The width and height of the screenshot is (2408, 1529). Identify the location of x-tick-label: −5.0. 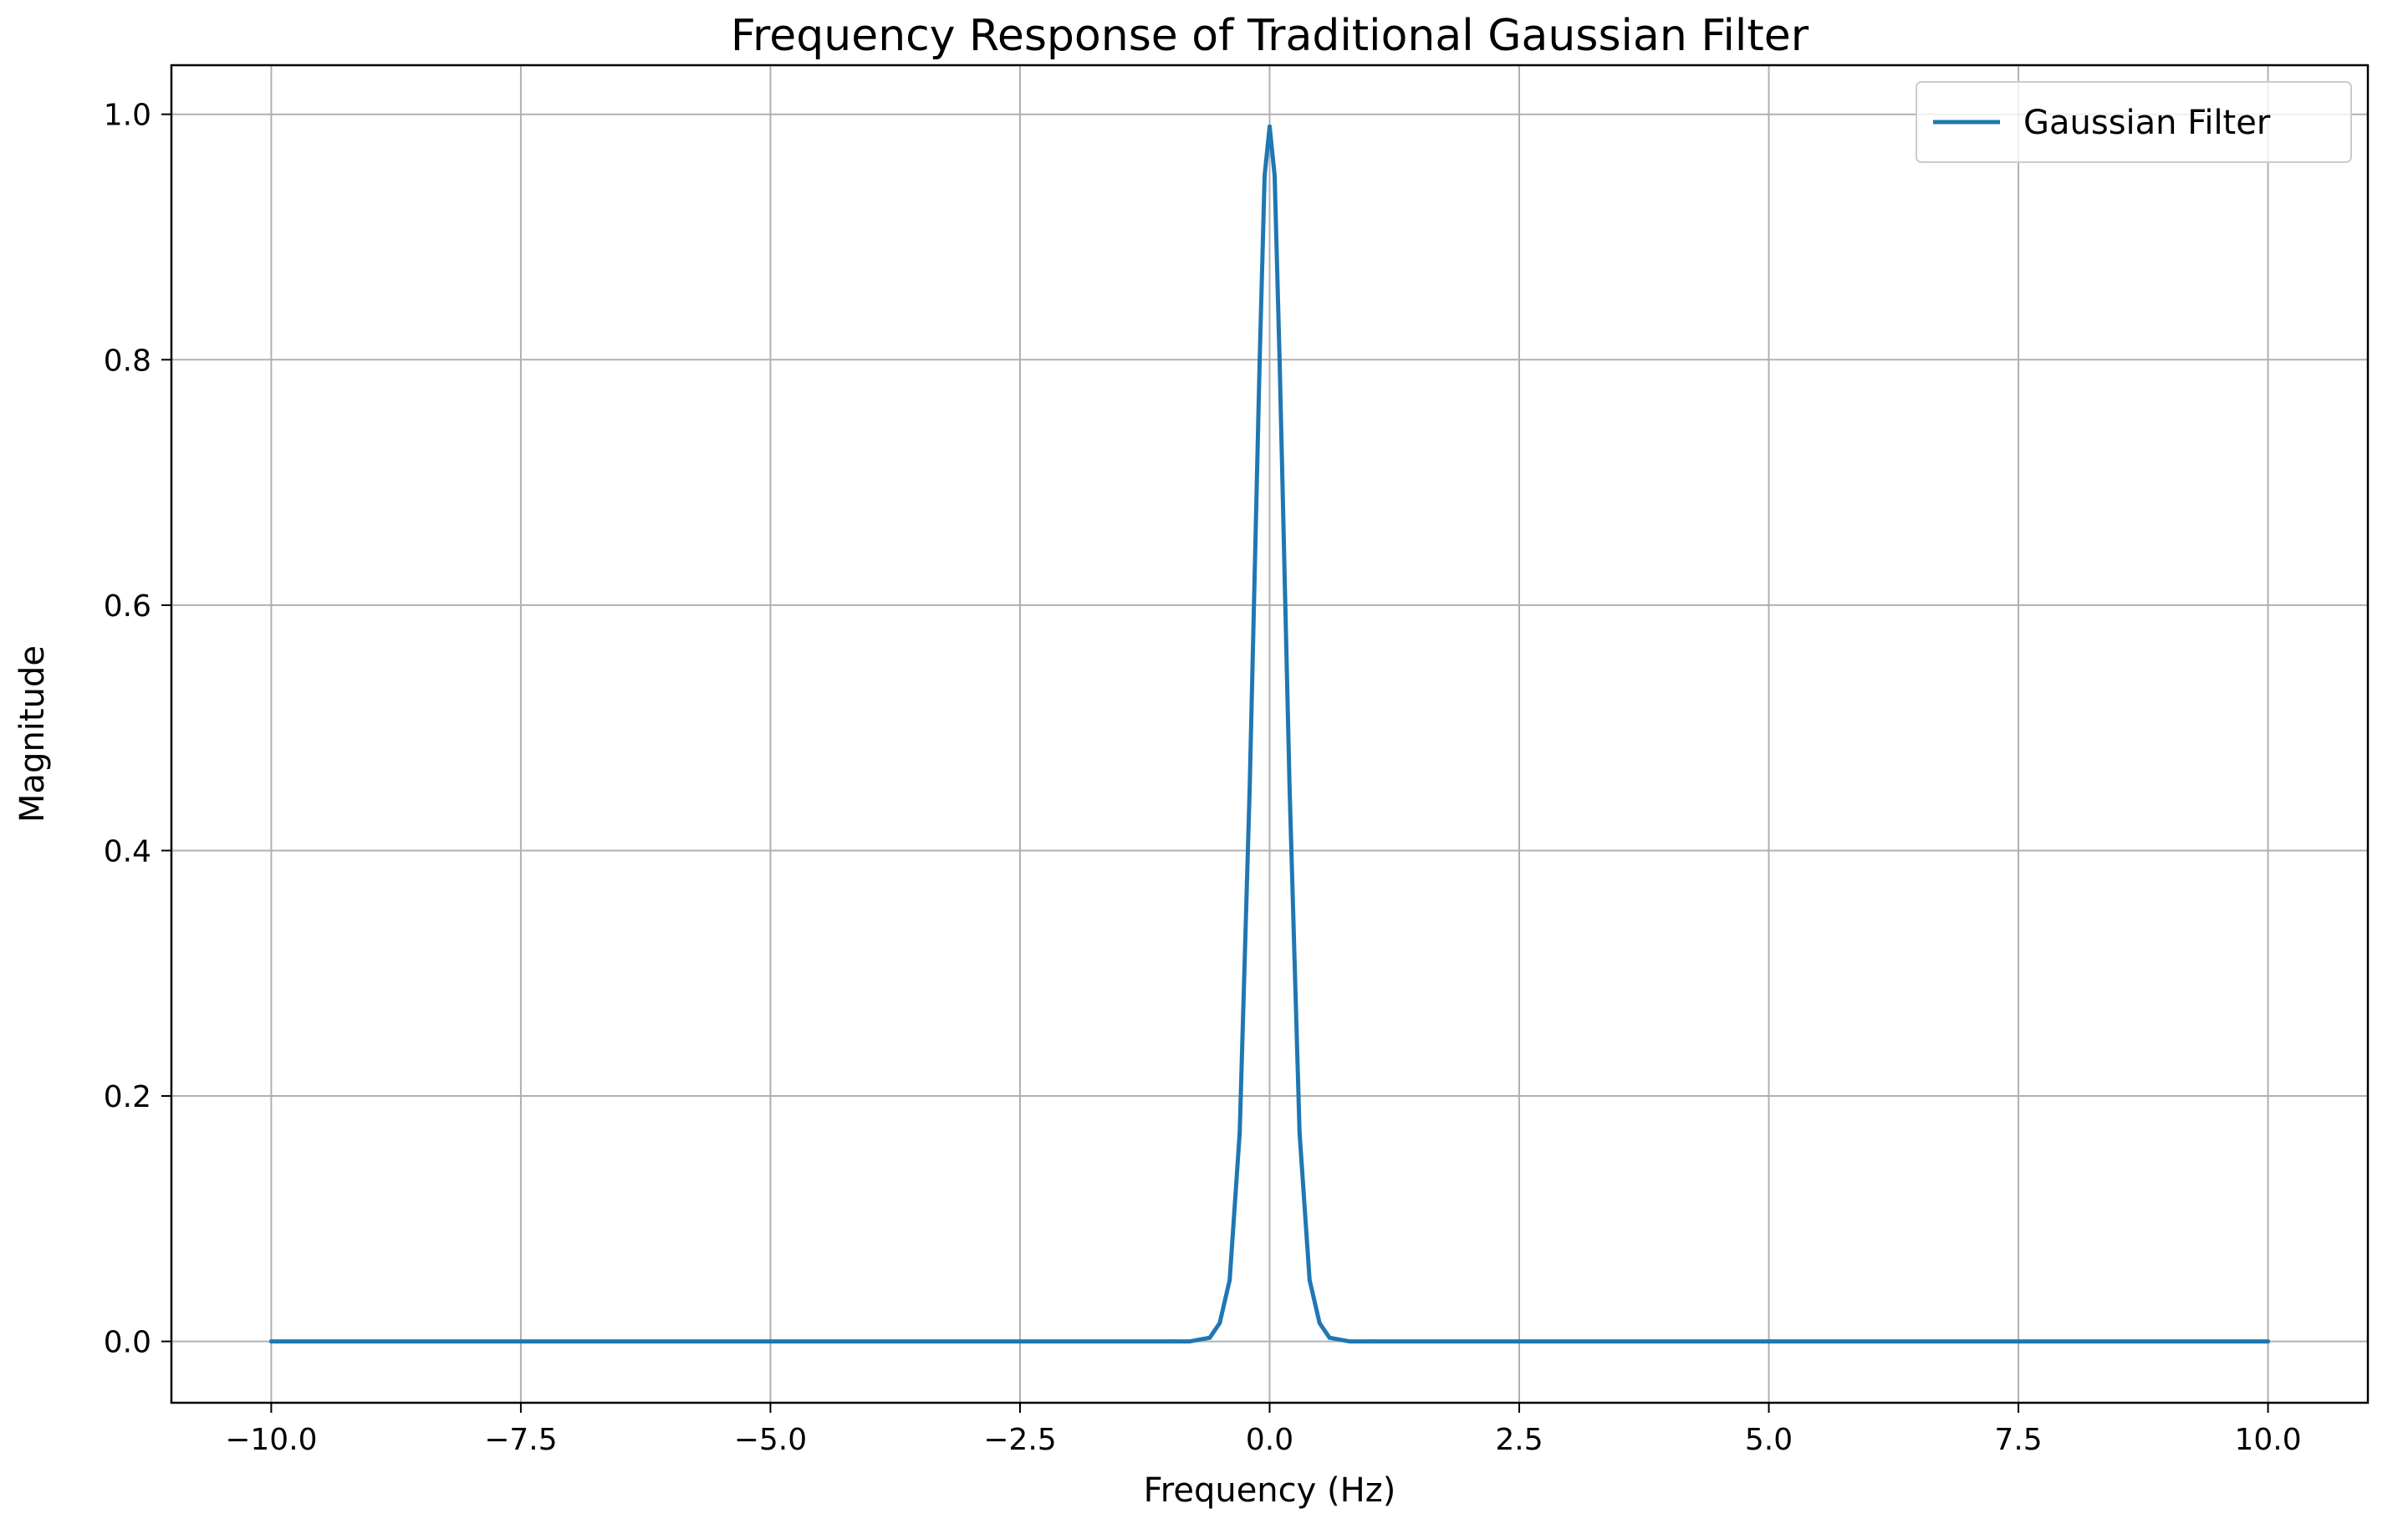
(770, 1440).